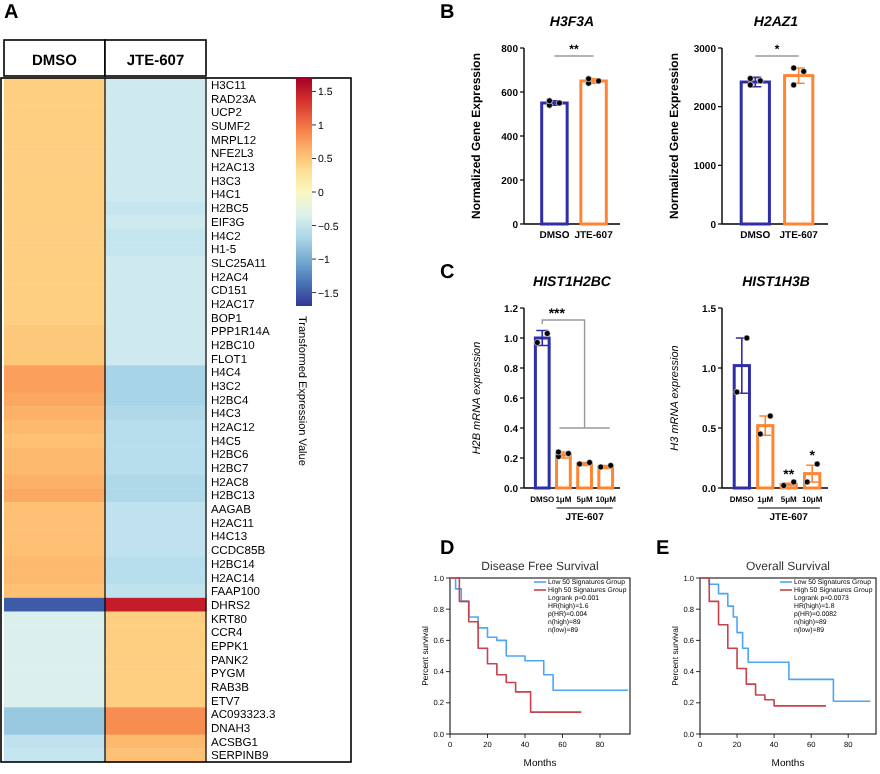  What do you see at coordinates (663, 549) in the screenshot?
I see `text: E` at bounding box center [663, 549].